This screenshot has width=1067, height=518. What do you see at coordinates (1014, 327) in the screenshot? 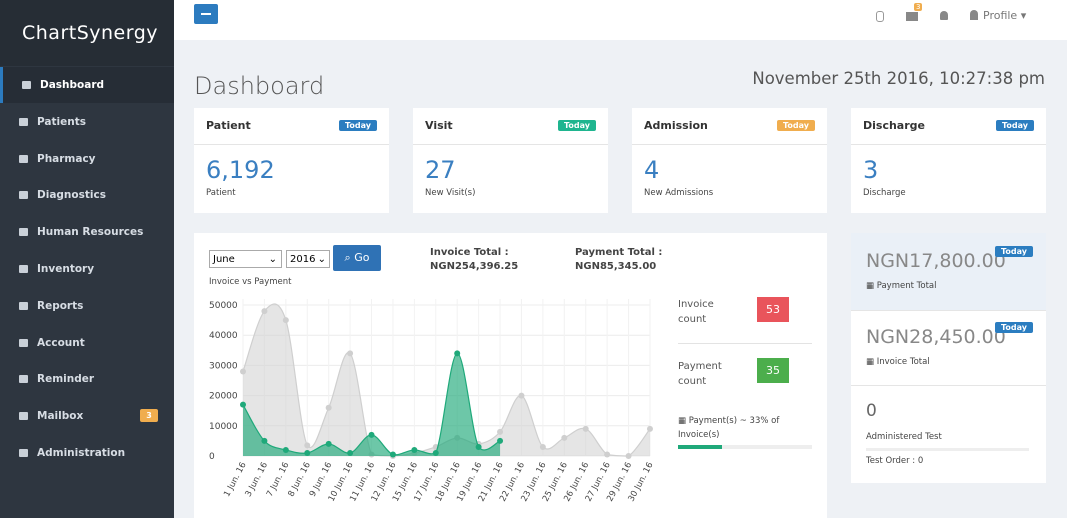
I see `invoice-badge: Today` at bounding box center [1014, 327].